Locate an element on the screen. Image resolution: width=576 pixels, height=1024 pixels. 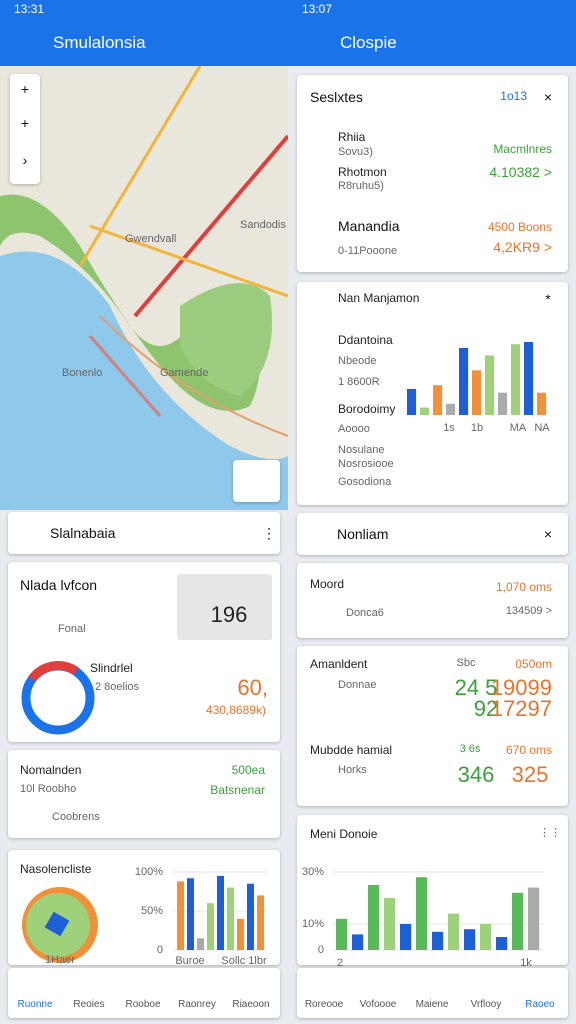
label: Nomalnden is located at coordinates (51, 770).